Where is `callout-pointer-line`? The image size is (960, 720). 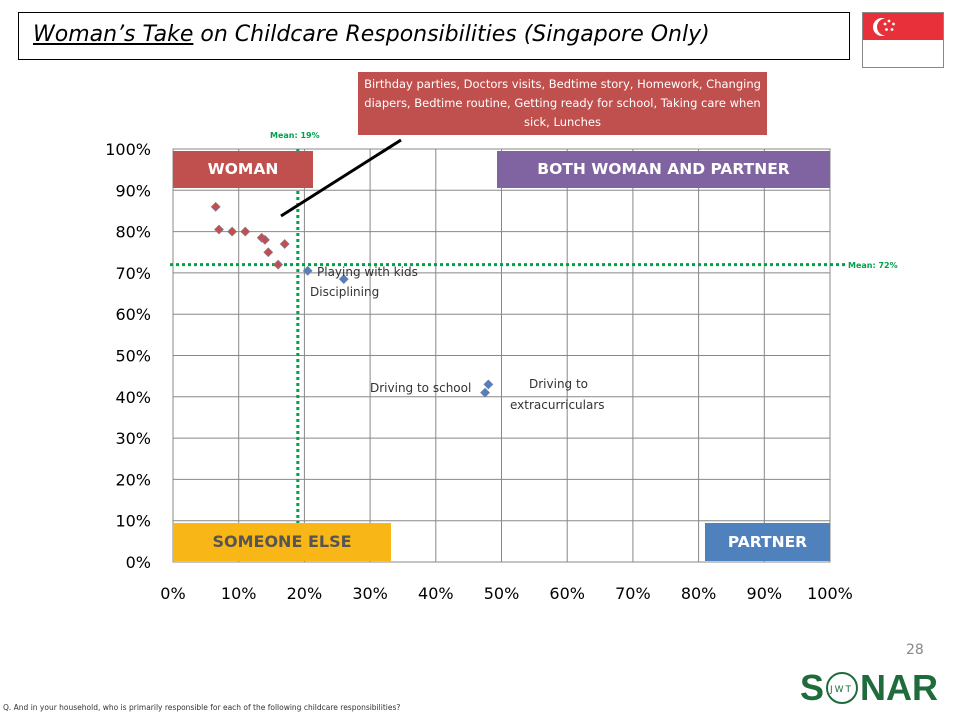
callout-pointer-line is located at coordinates (341, 178).